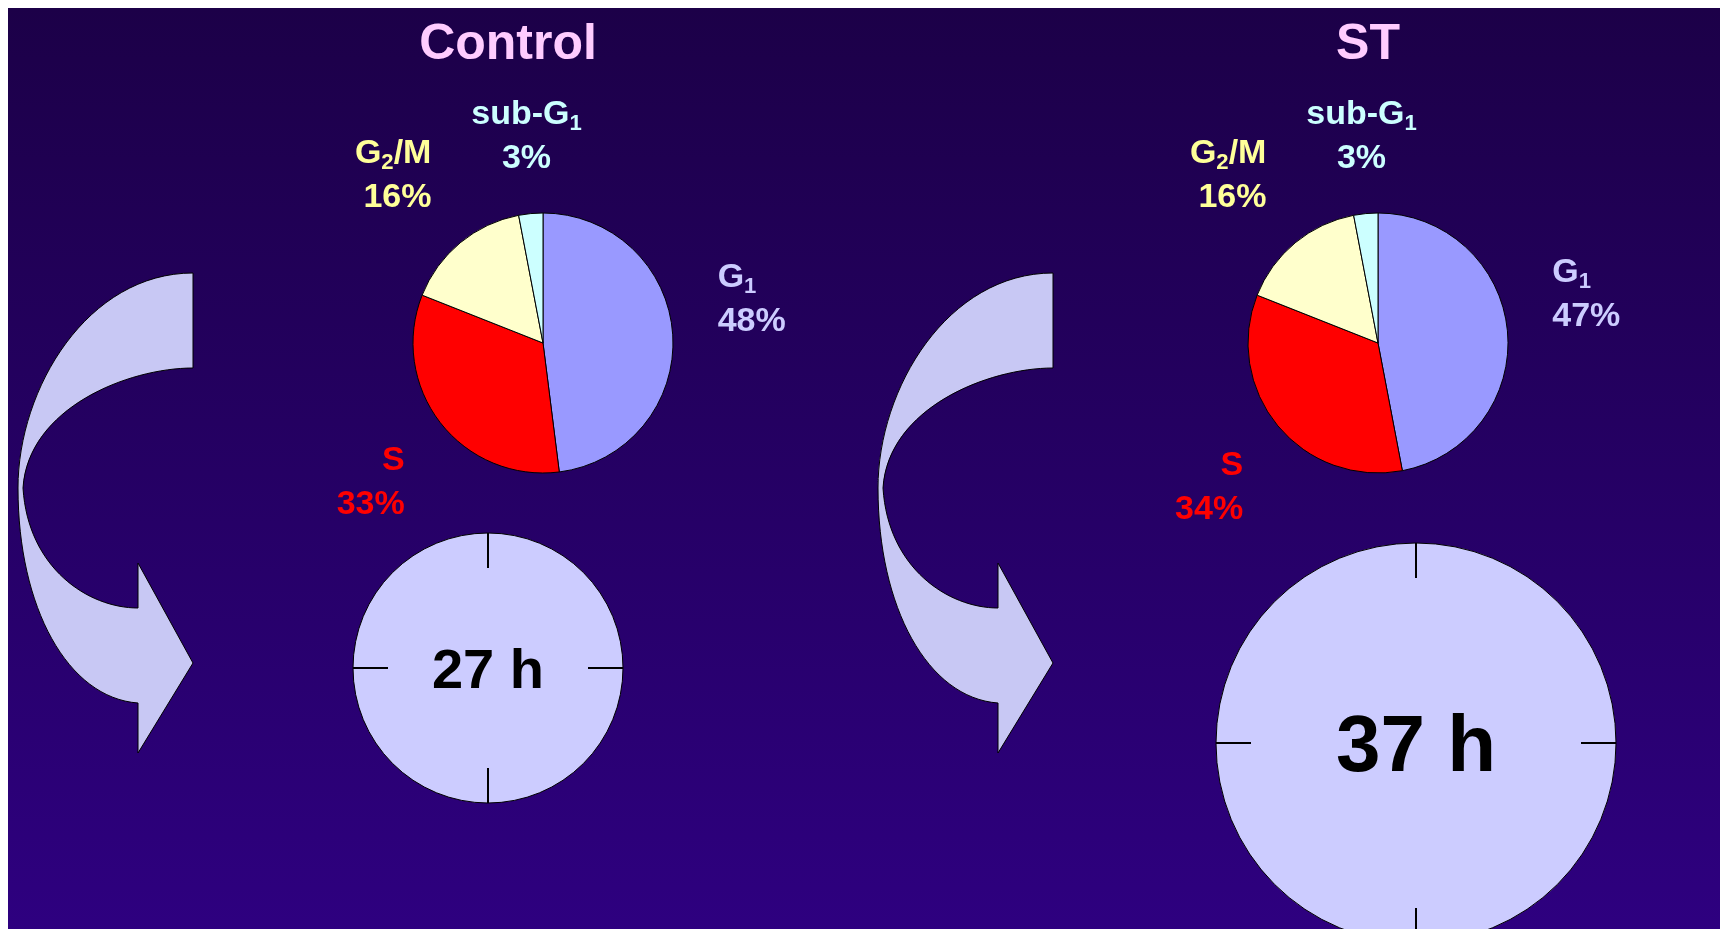  What do you see at coordinates (751, 319) in the screenshot?
I see `data-label: 48%` at bounding box center [751, 319].